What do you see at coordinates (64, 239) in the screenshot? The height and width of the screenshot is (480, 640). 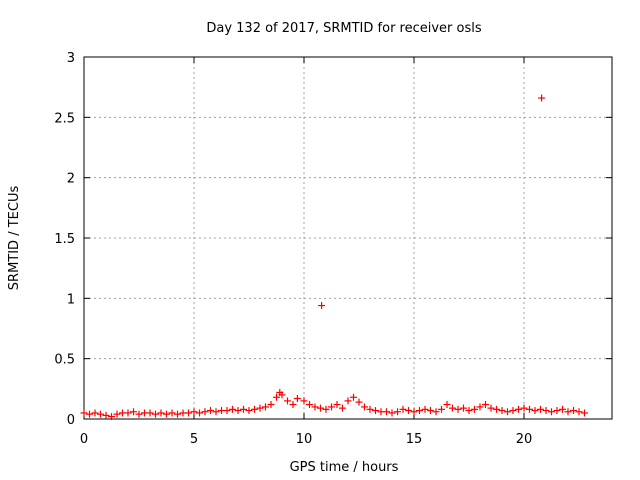 I see `y-tick-label: 1.5` at bounding box center [64, 239].